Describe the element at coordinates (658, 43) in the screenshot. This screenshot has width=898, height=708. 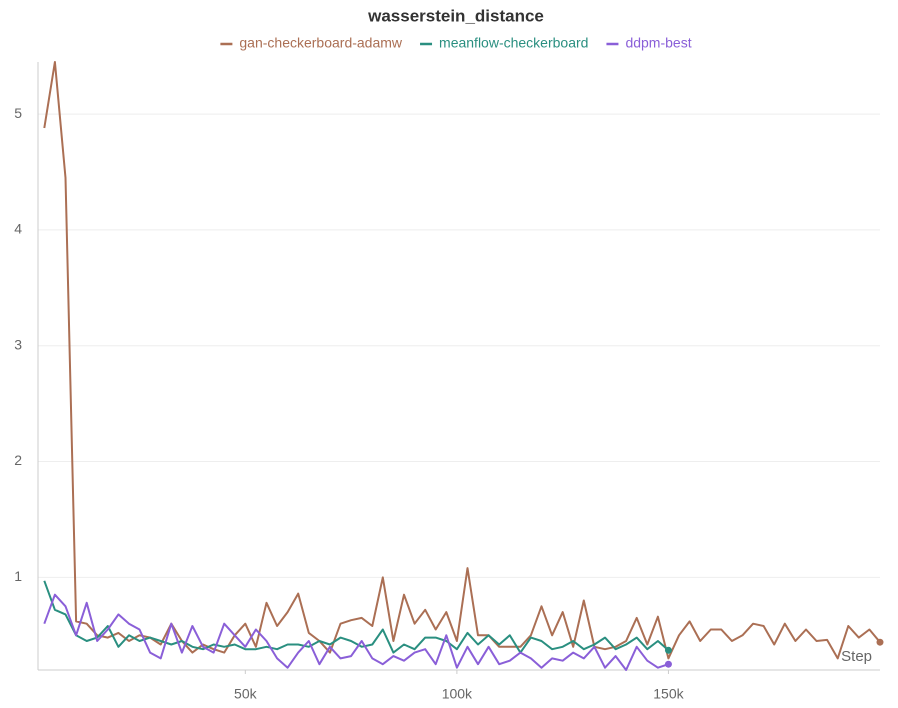
I see `legend-label: ddpm-best` at that location.